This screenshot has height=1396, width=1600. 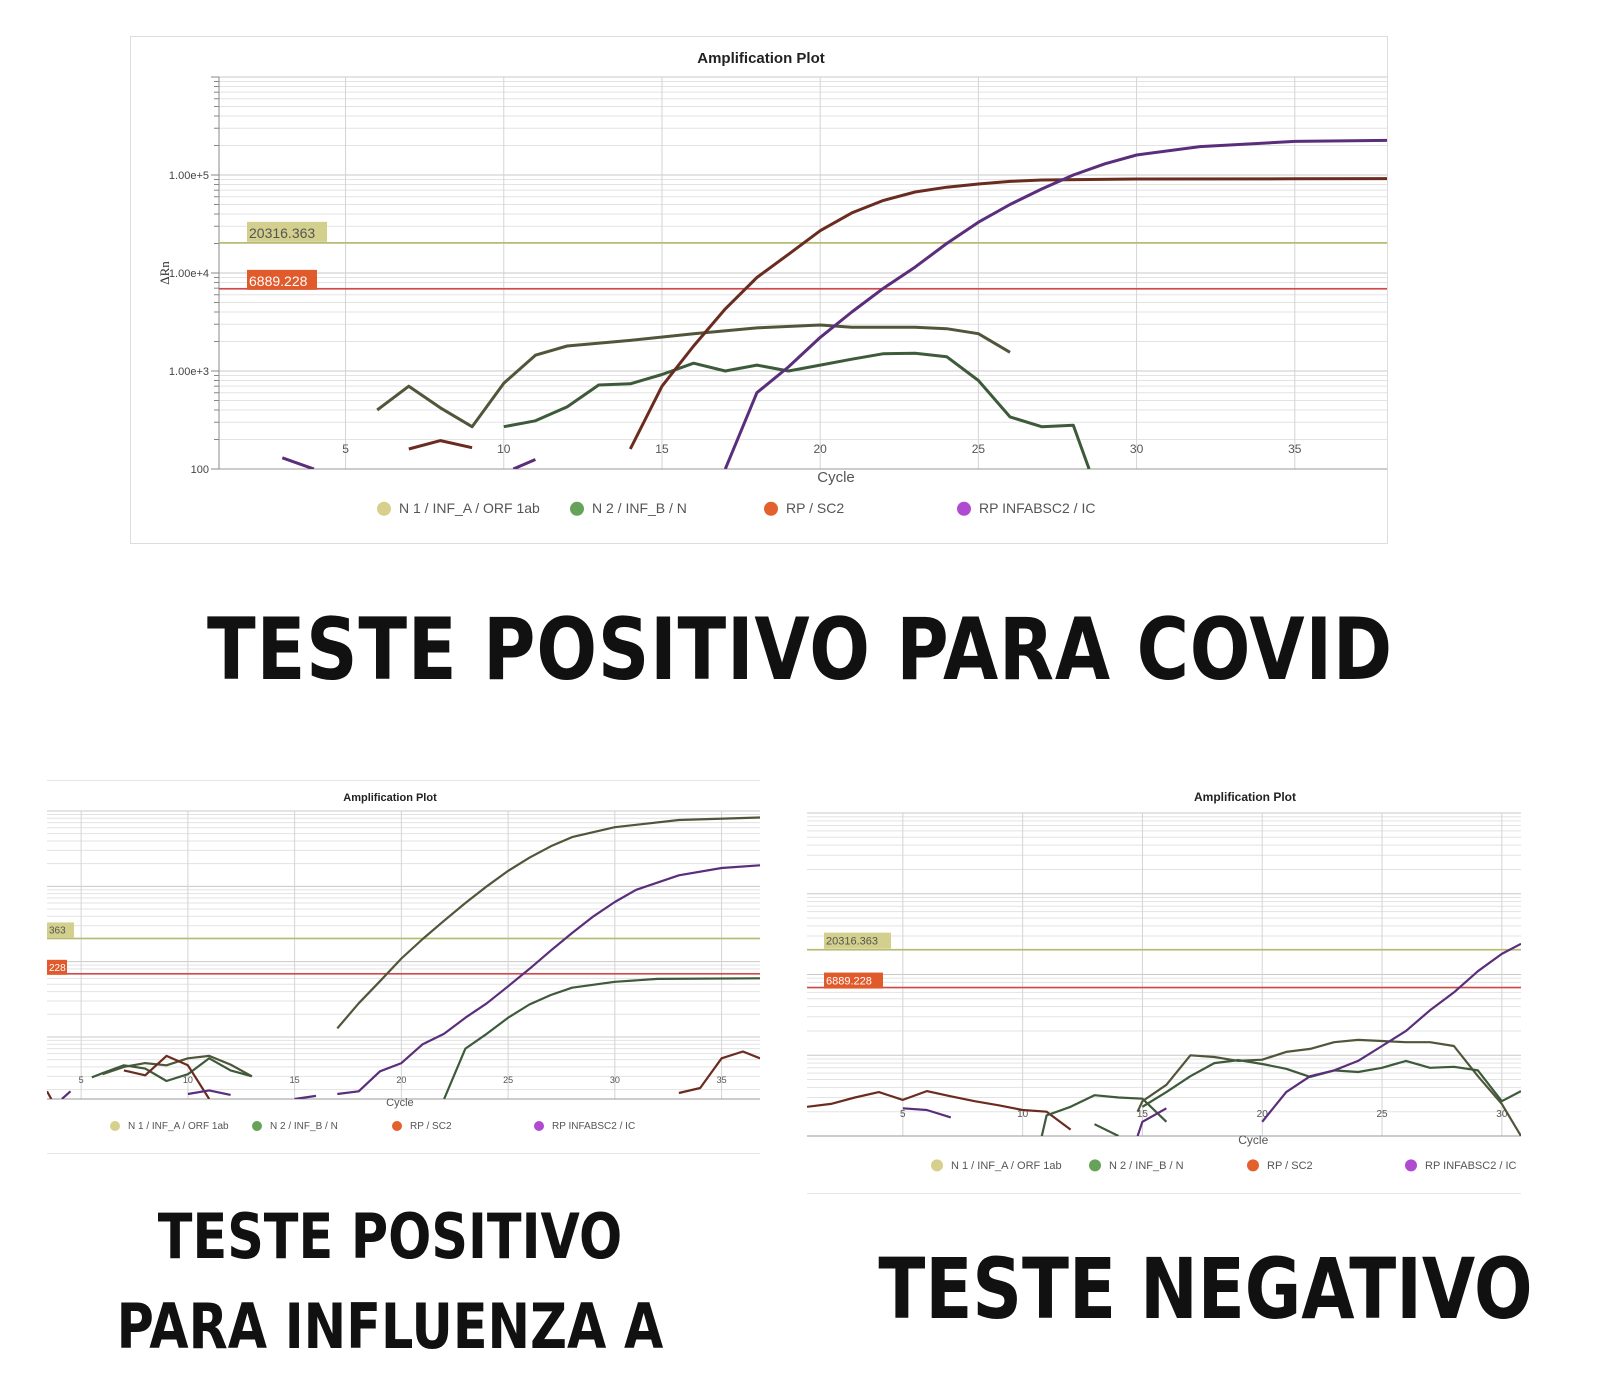 What do you see at coordinates (1205, 1289) in the screenshot?
I see `negative-result-caption: TESTE NEGATIVO` at bounding box center [1205, 1289].